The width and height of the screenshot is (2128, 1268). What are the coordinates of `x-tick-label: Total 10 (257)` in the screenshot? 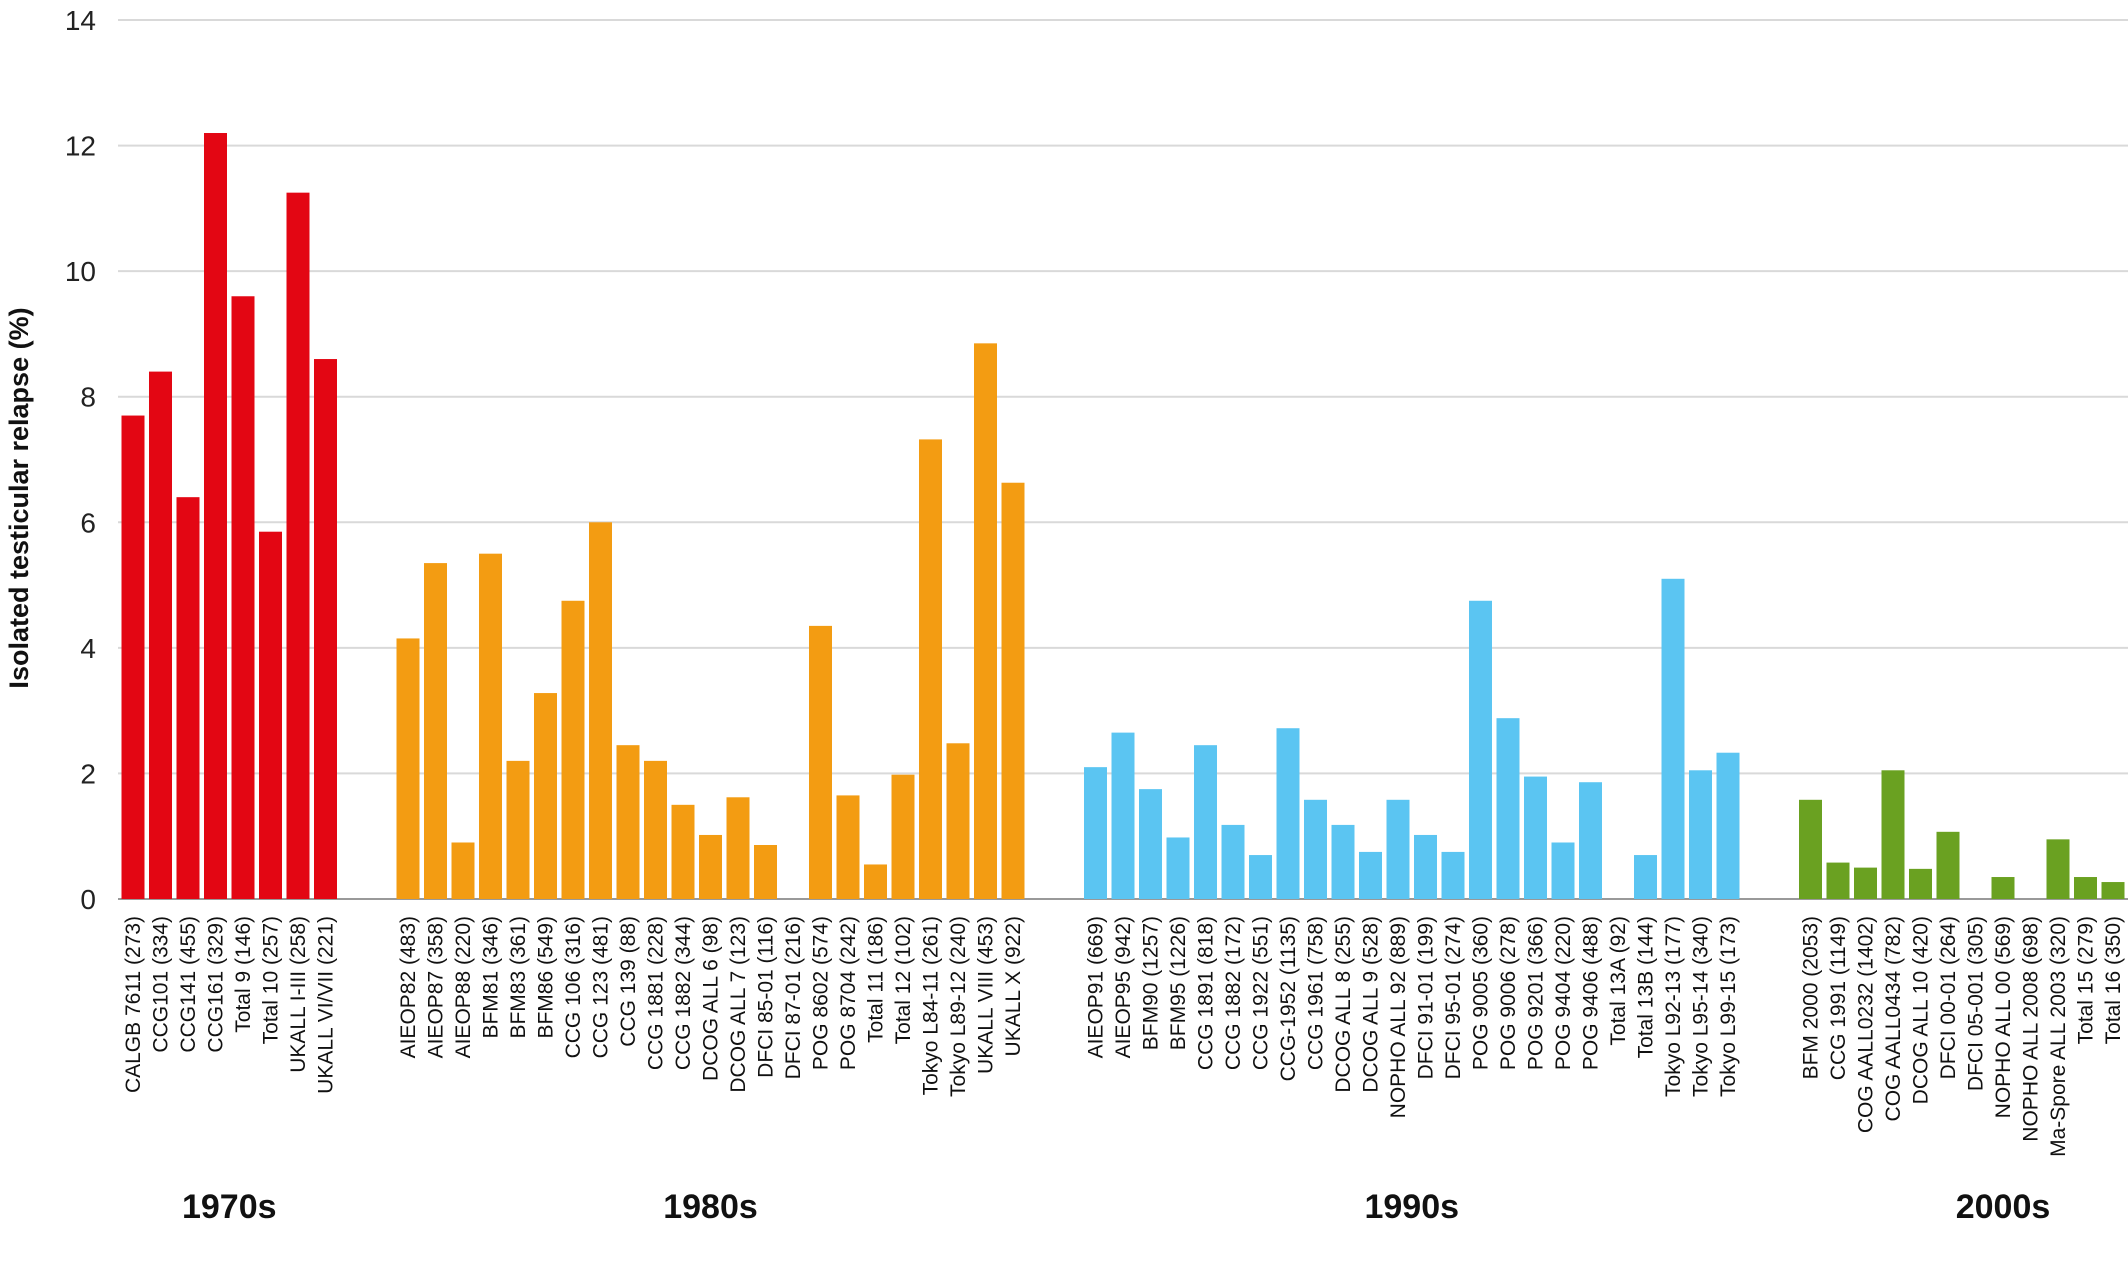 It's located at (271, 980).